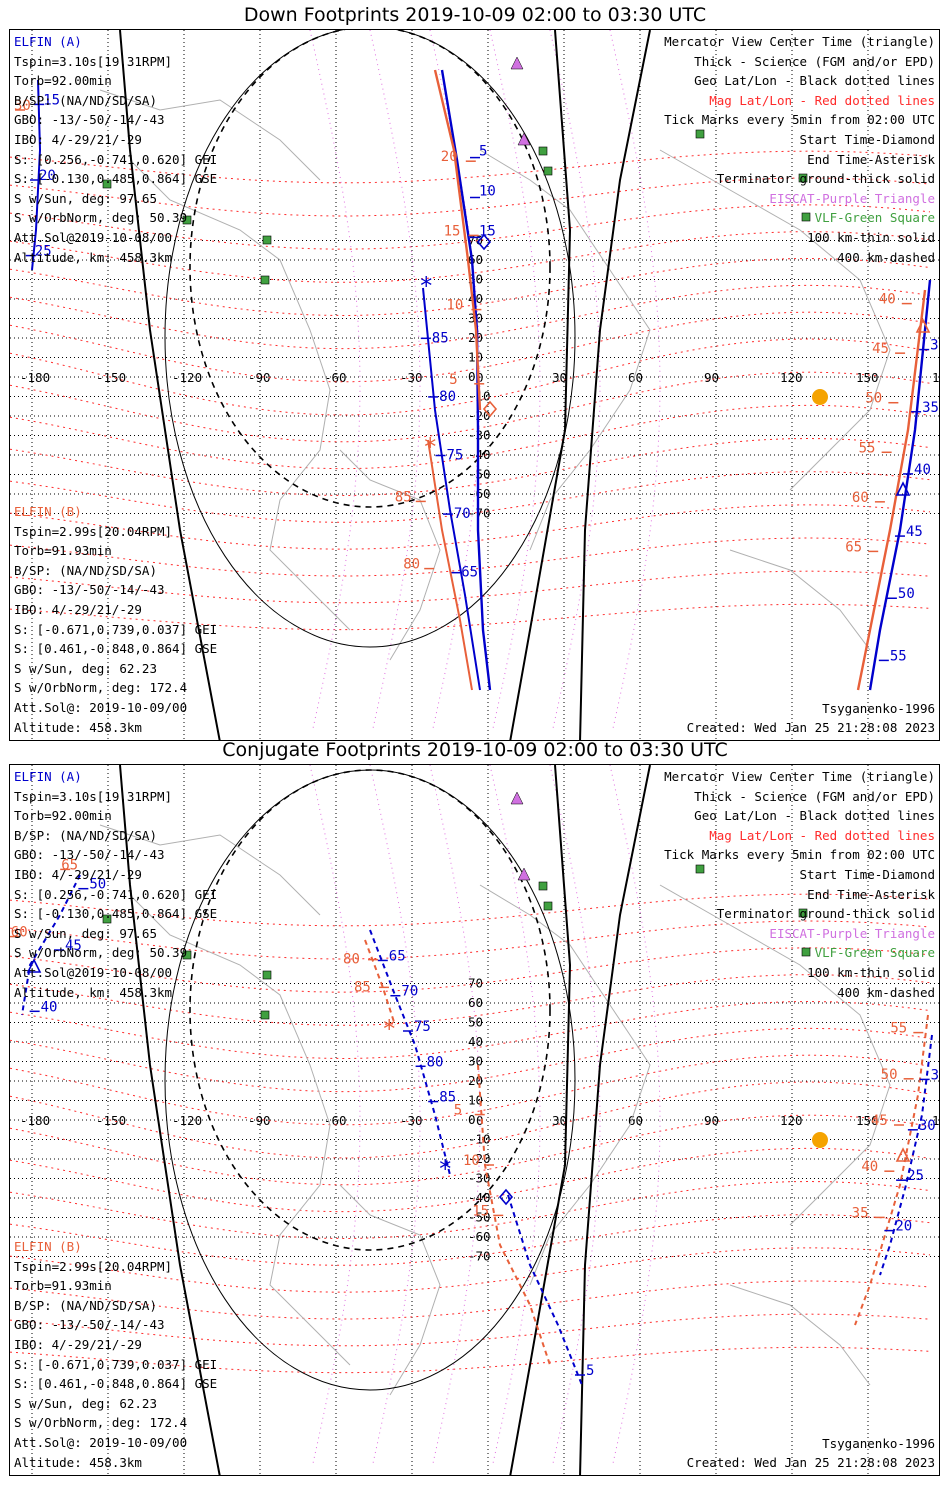 The image size is (950, 1500). I want to click on elfin-b-topleft-label: 60, so click(19, 933).